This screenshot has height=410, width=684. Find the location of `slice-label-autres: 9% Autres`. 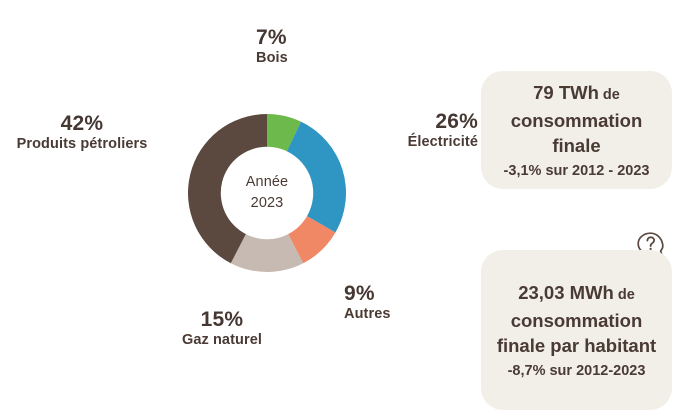

slice-label-autres: 9% Autres is located at coordinates (404, 302).